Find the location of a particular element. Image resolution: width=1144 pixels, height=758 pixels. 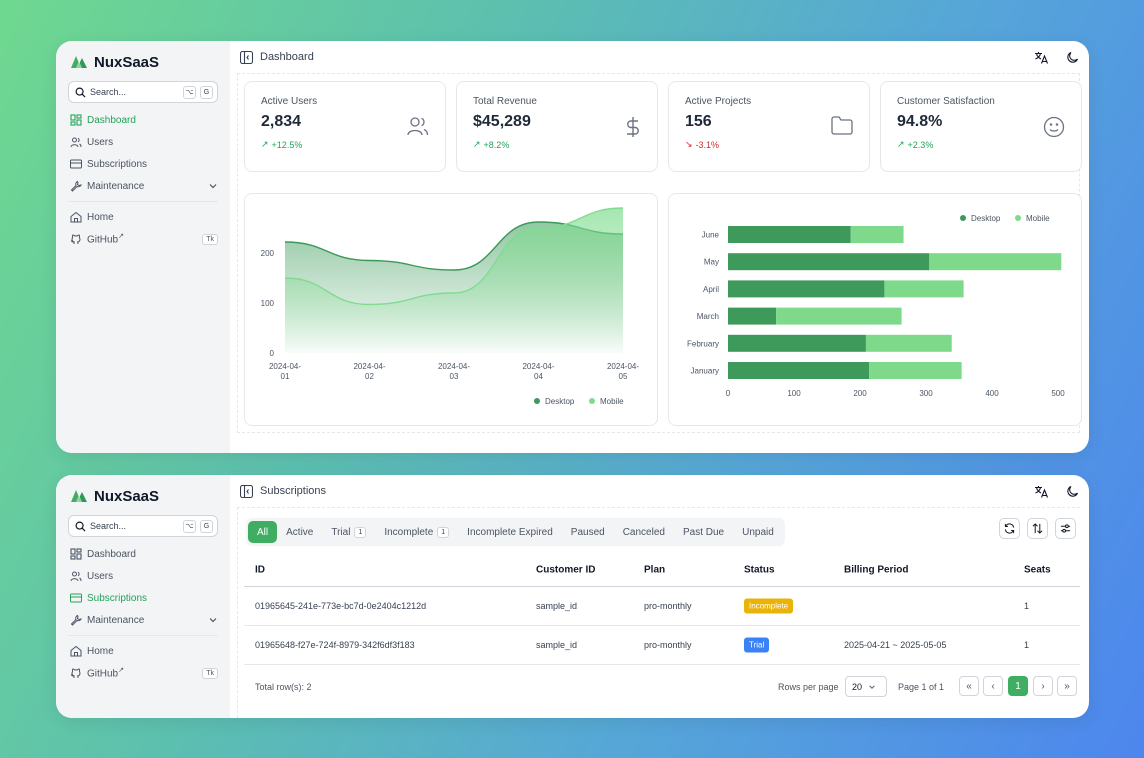

x-tick-label: 01 is located at coordinates (285, 376).